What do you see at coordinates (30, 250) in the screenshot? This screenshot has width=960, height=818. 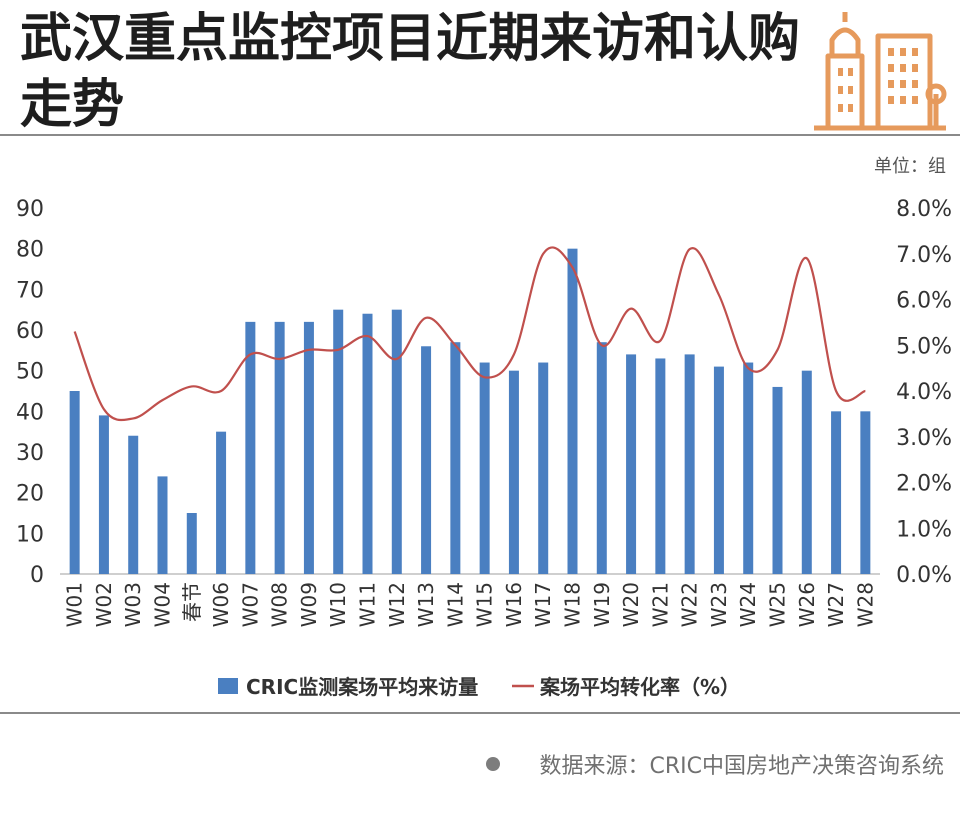 I see `y-left-tick-label: 80` at bounding box center [30, 250].